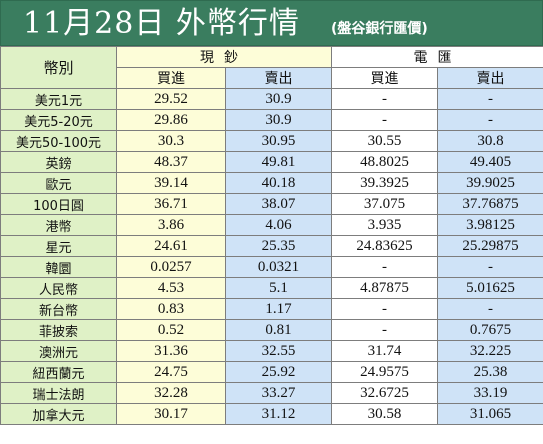 The width and height of the screenshot is (543, 444). I want to click on table-row: 美元1元 29.52 30.9- -, so click(271, 99).